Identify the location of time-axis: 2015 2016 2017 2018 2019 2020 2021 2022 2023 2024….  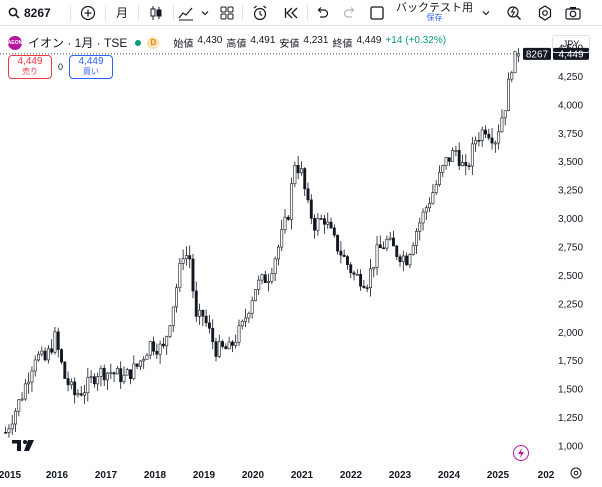
(277, 475).